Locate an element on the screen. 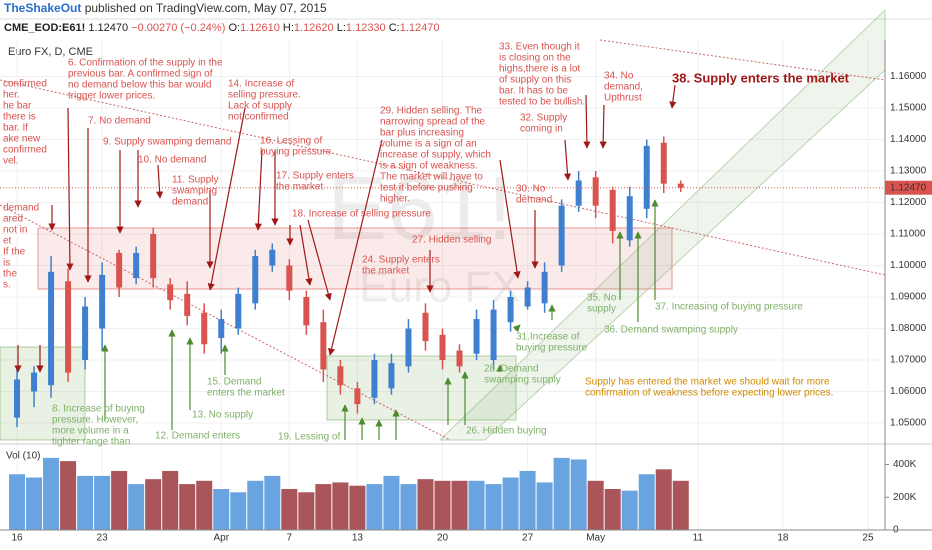 The image size is (932, 550). annotation: demand, is located at coordinates (623, 87).